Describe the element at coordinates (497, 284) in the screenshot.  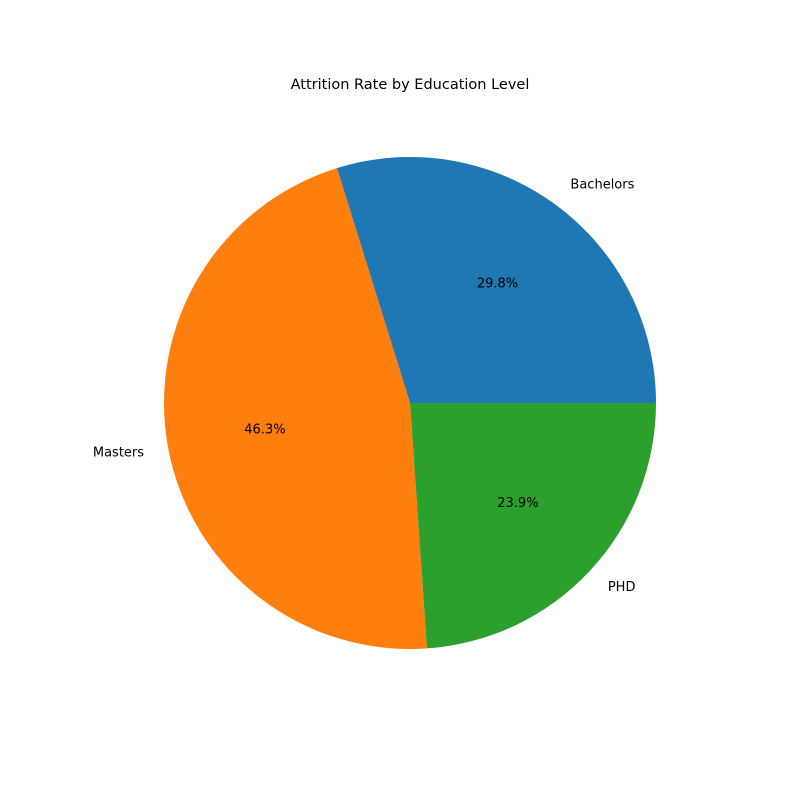
I see `slice-percent-bachelors: 29.8%` at that location.